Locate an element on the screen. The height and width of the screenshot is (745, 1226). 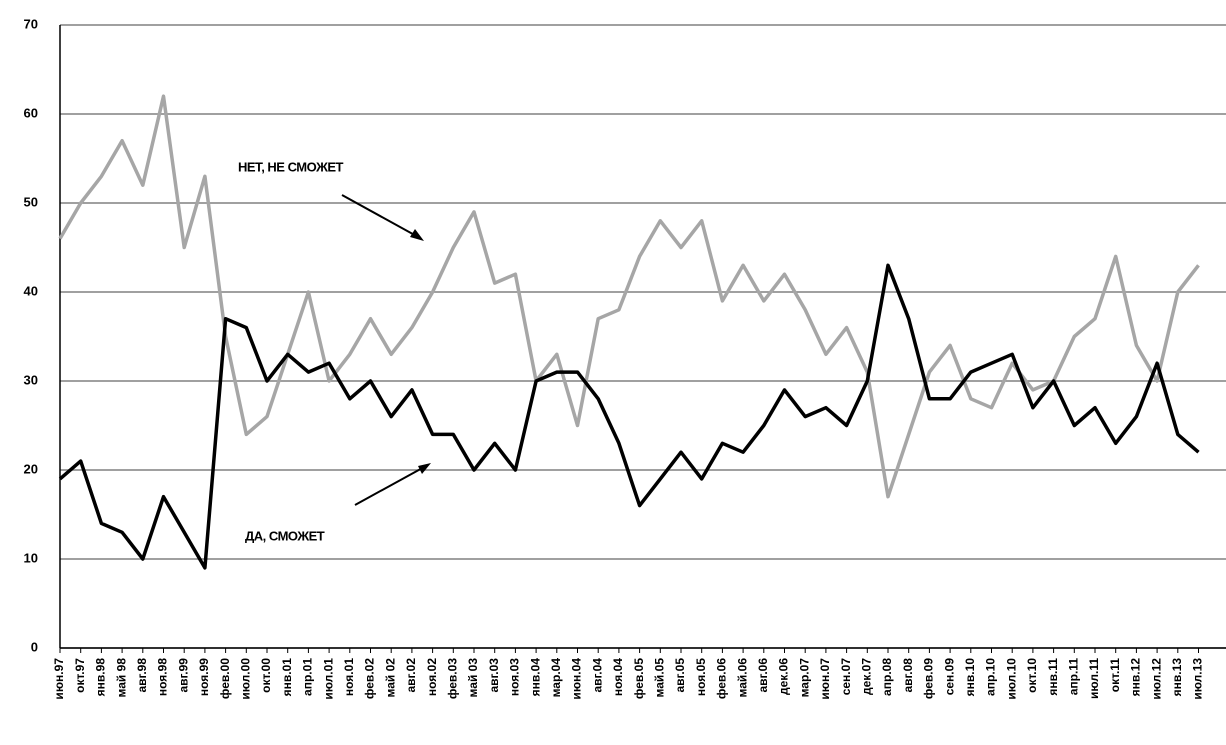
y-tick-label: 70 is located at coordinates (31, 23).